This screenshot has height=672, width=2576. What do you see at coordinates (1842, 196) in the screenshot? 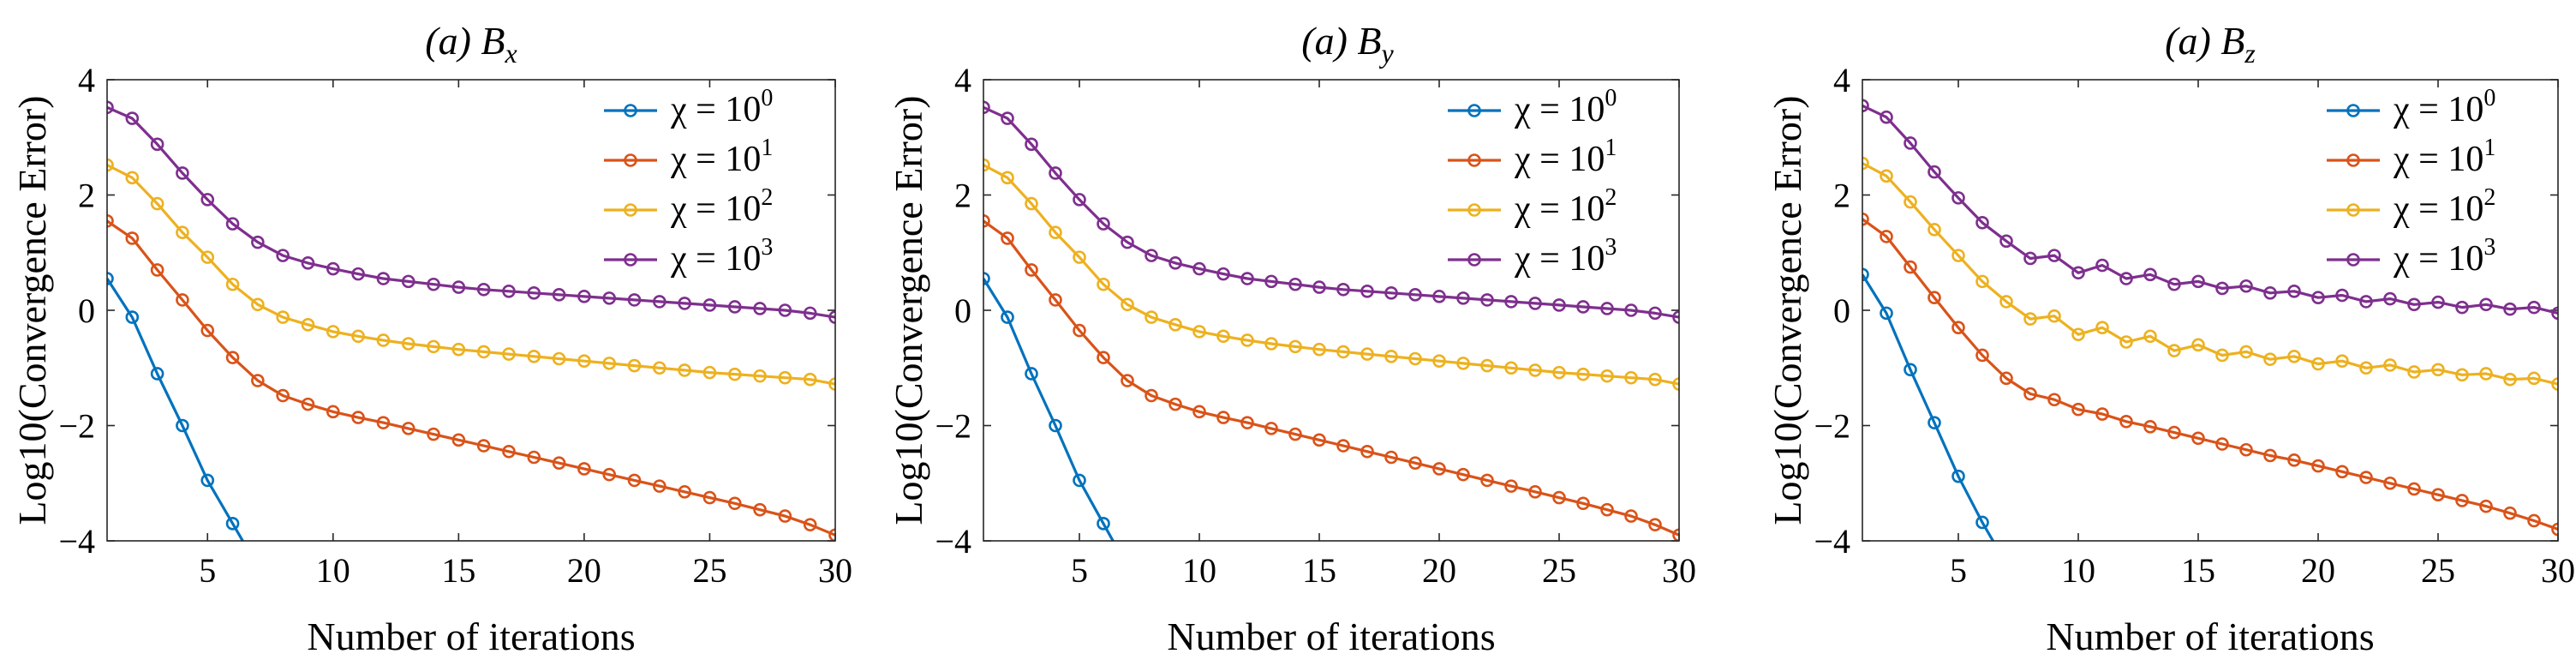
I see `y-tick-label: 2` at bounding box center [1842, 196].